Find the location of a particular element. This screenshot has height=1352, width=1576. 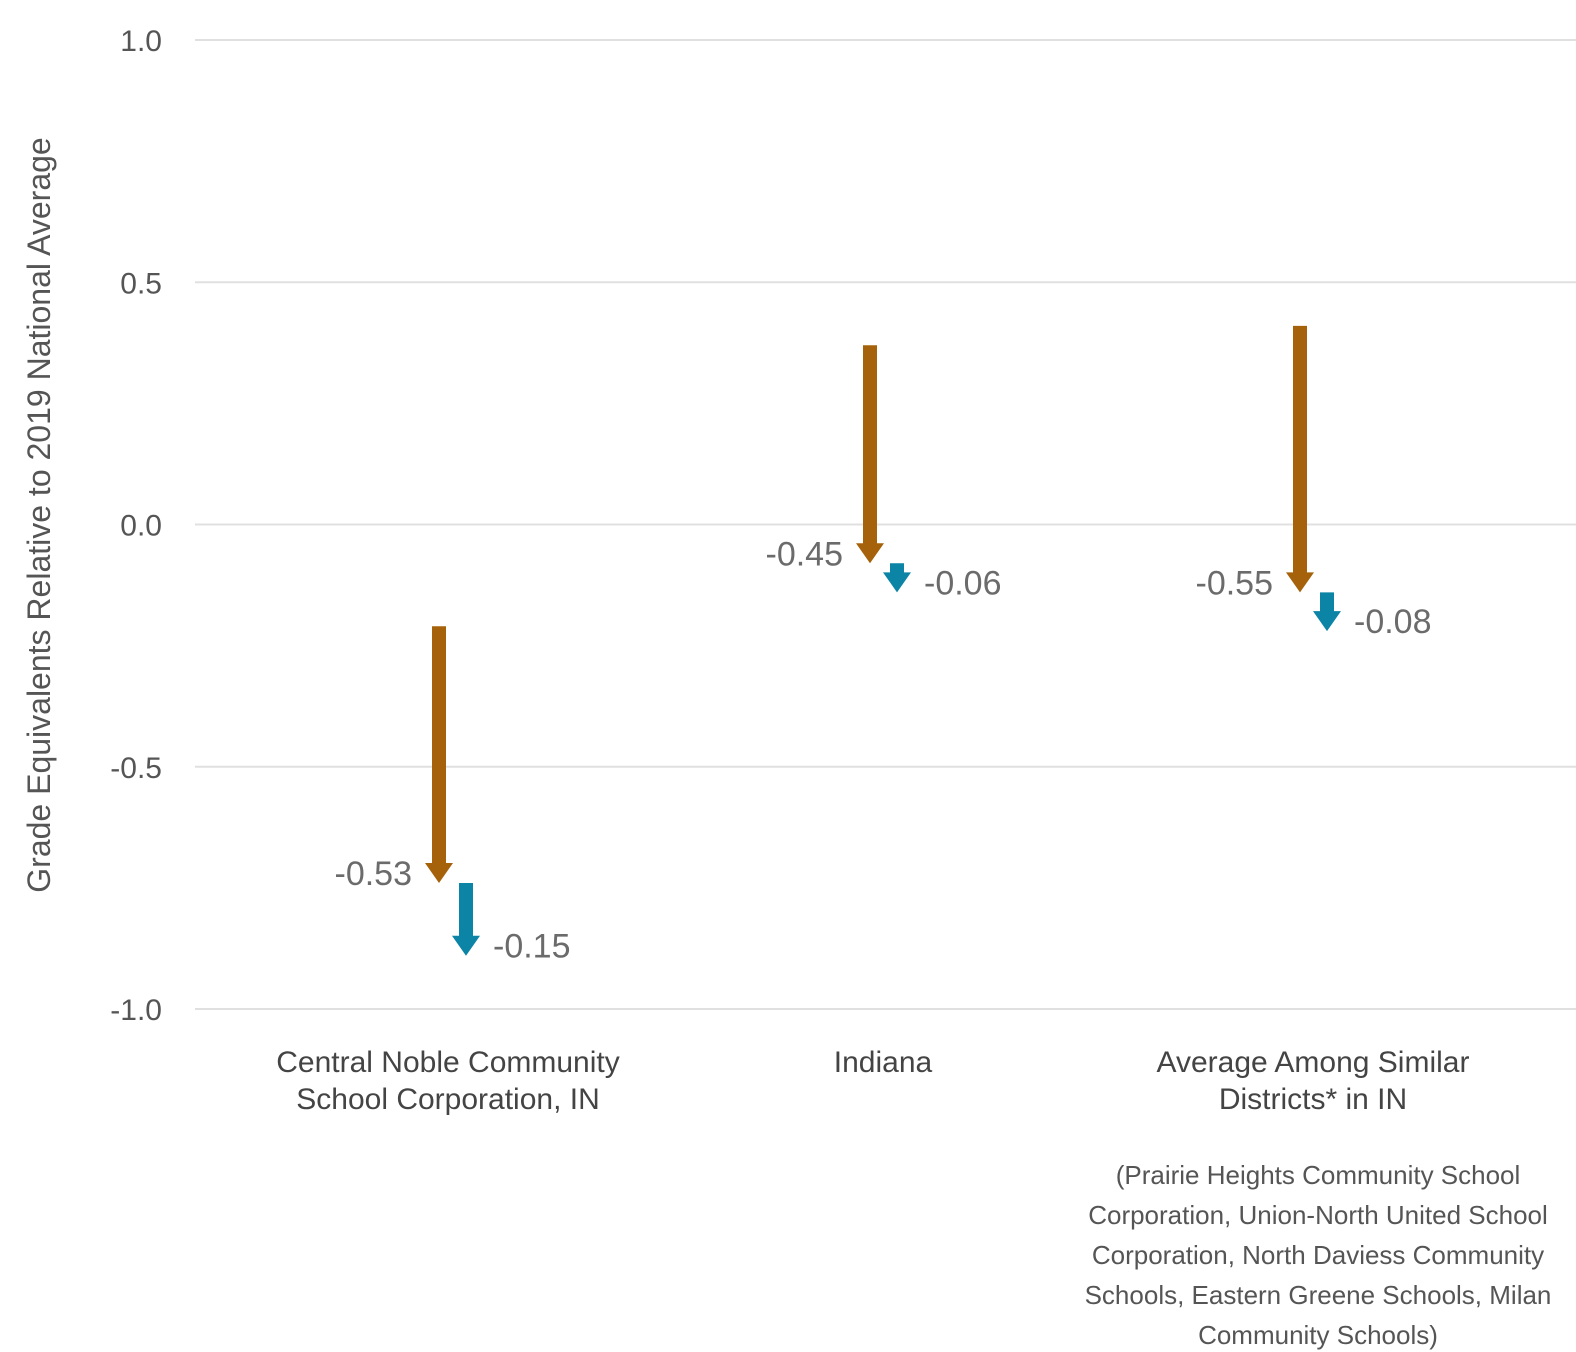

category-note-label: Corporation, North Daviess Community is located at coordinates (1318, 1255).